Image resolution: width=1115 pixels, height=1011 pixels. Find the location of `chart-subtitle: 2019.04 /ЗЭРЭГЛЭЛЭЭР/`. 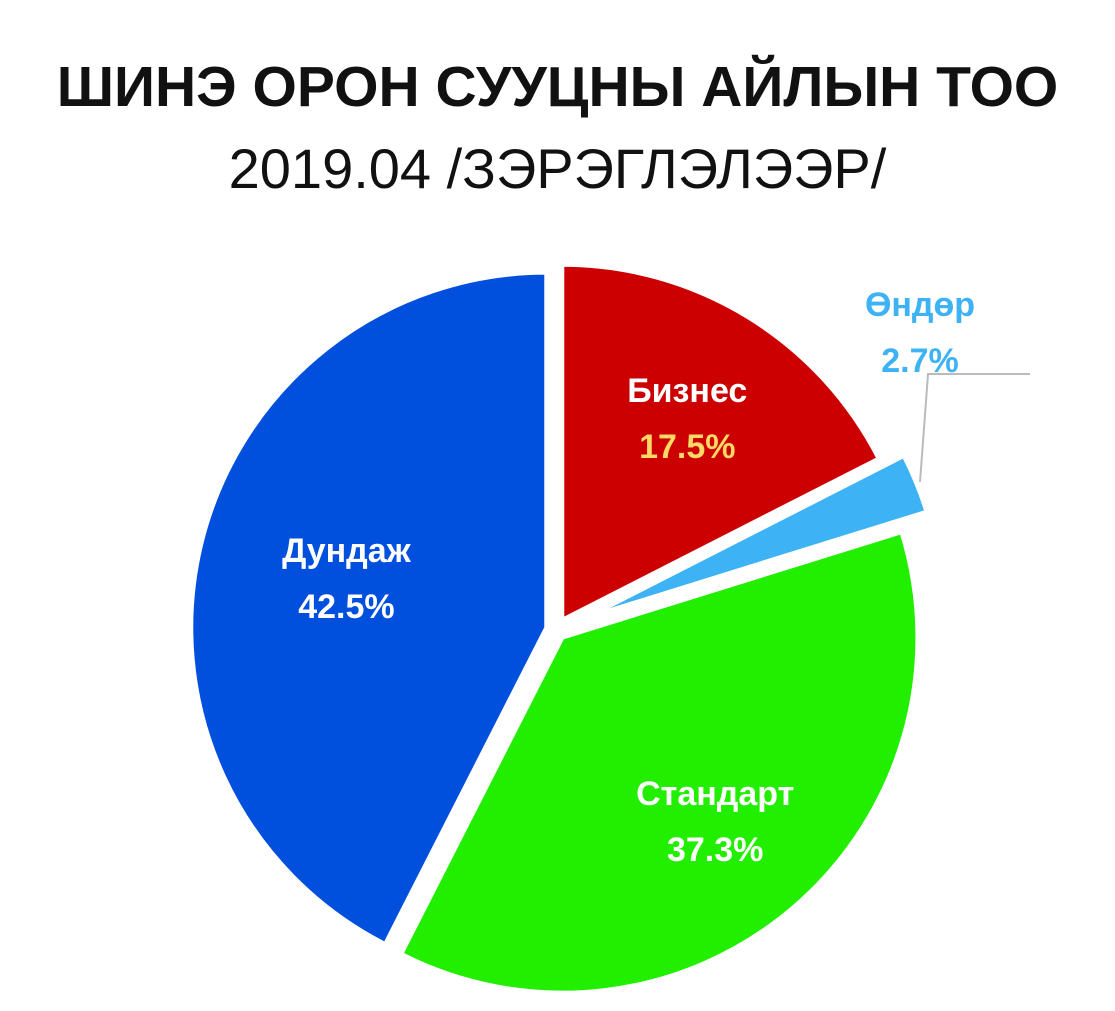

chart-subtitle: 2019.04 /ЗЭРЭГЛЭЛЭЭР/ is located at coordinates (557, 168).